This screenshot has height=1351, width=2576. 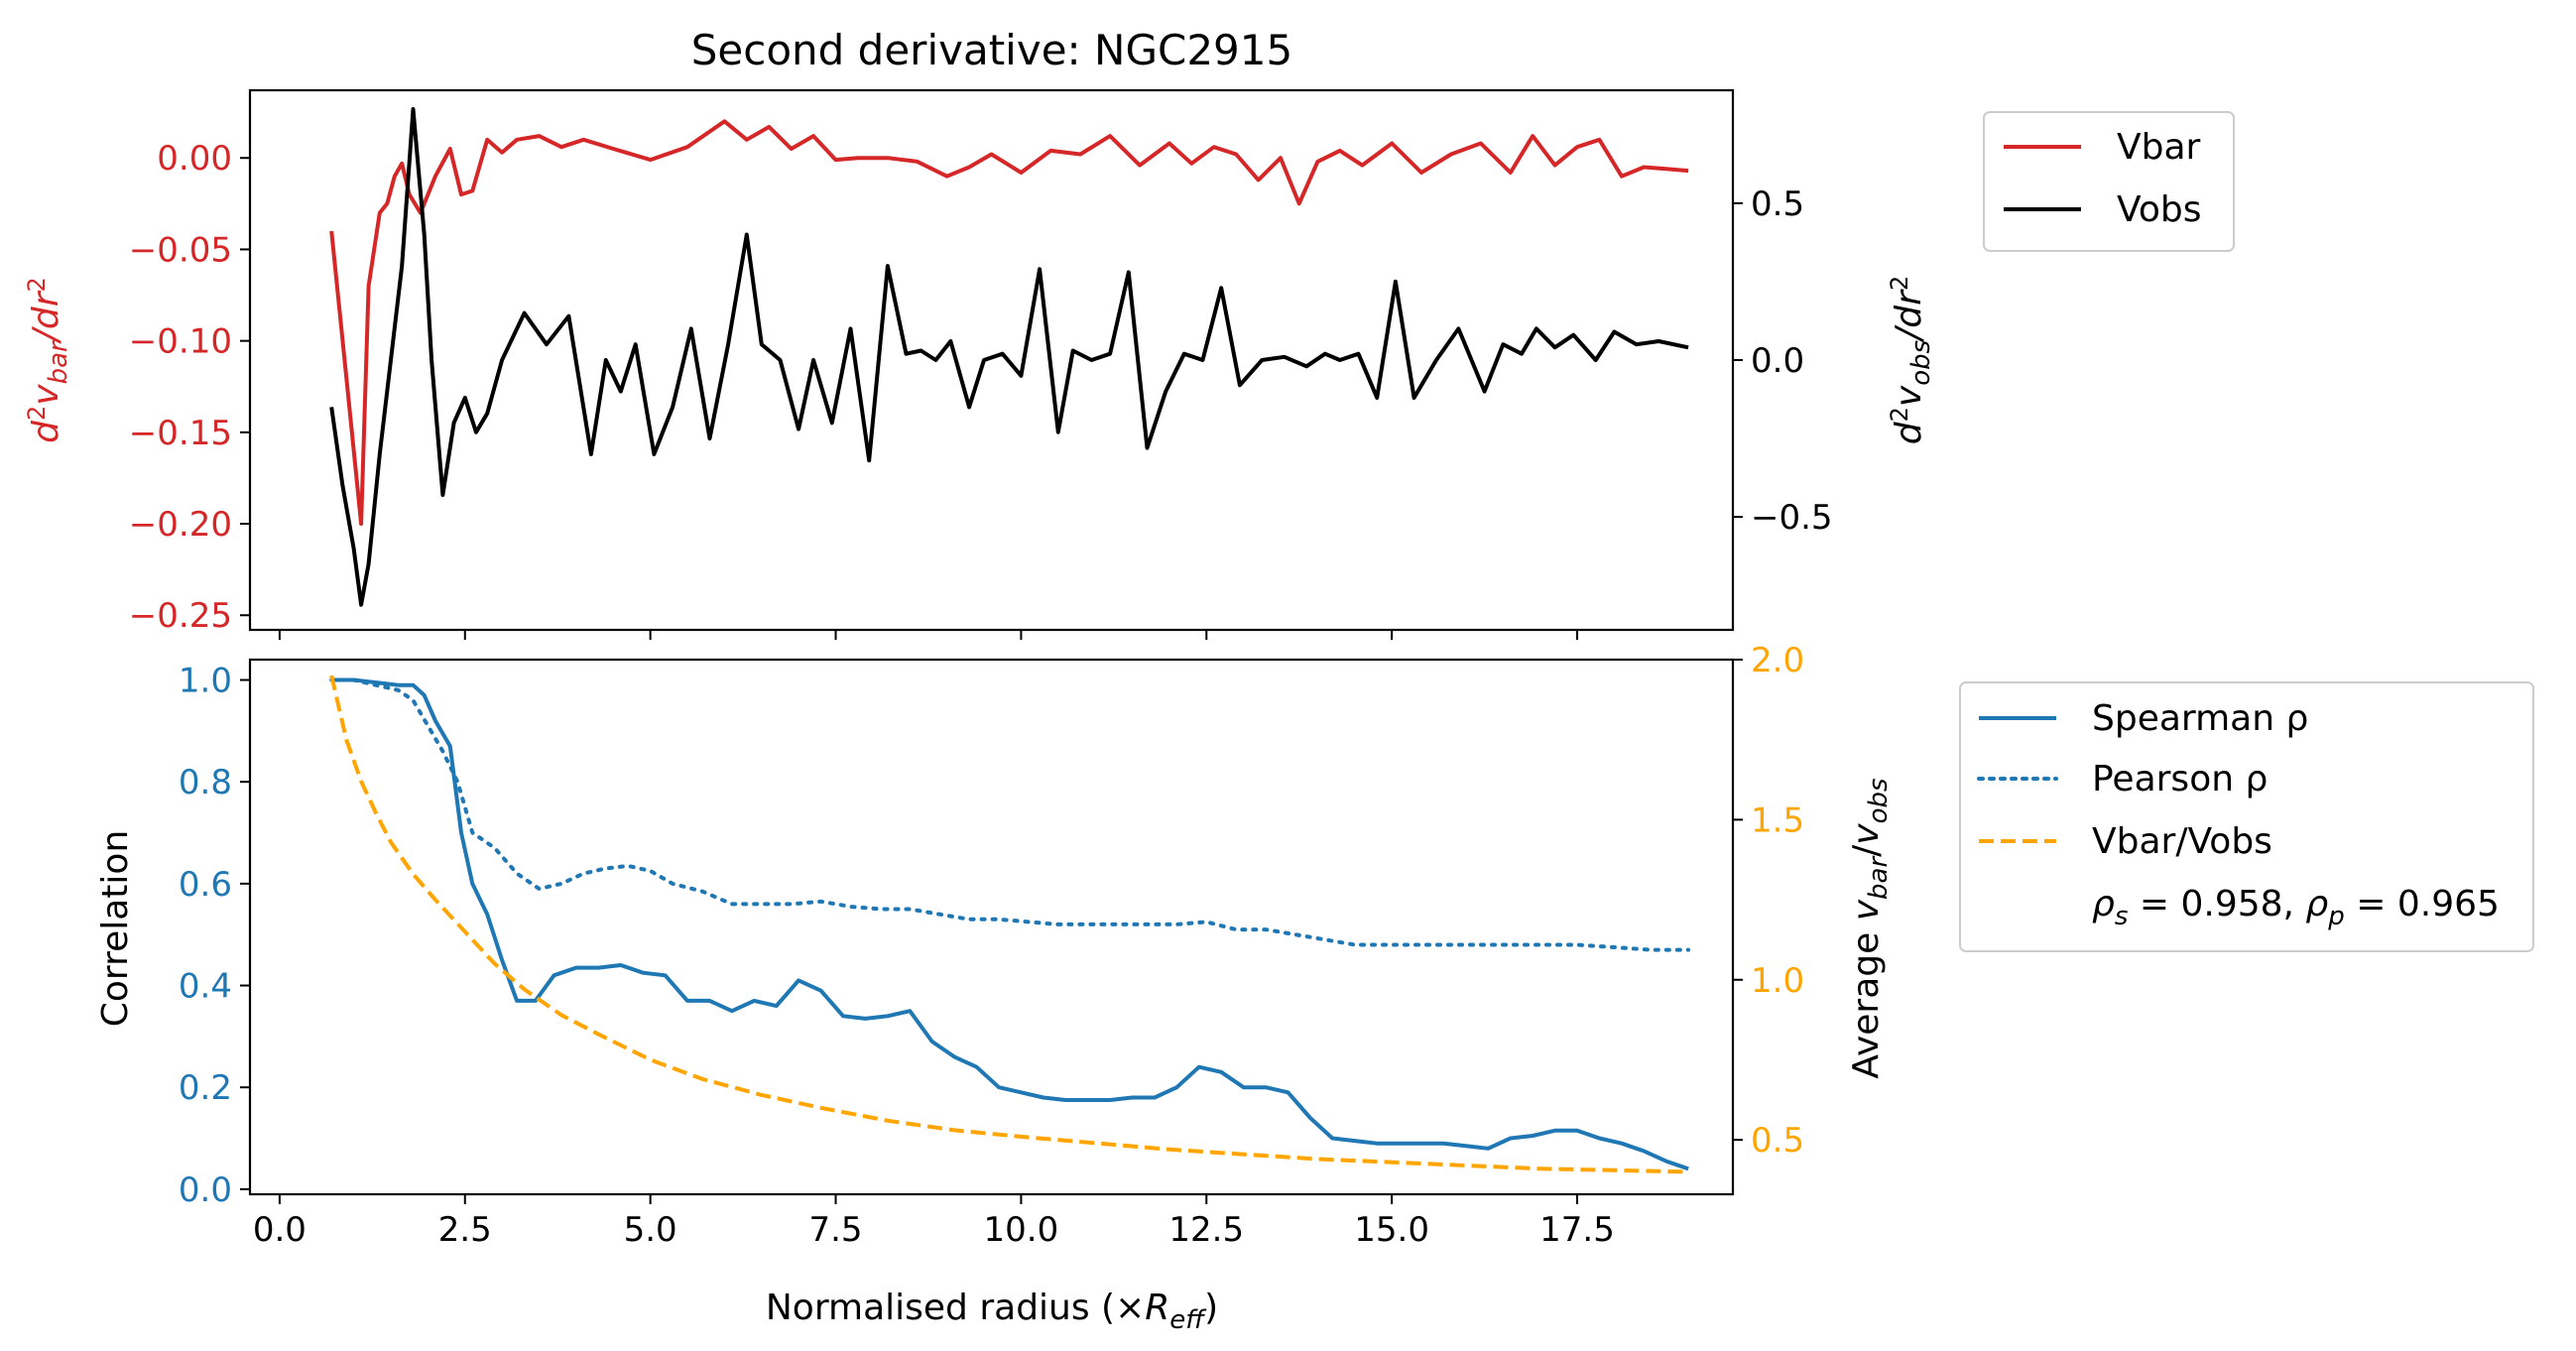 What do you see at coordinates (1577, 1230) in the screenshot?
I see `x-tick-label: 17.5` at bounding box center [1577, 1230].